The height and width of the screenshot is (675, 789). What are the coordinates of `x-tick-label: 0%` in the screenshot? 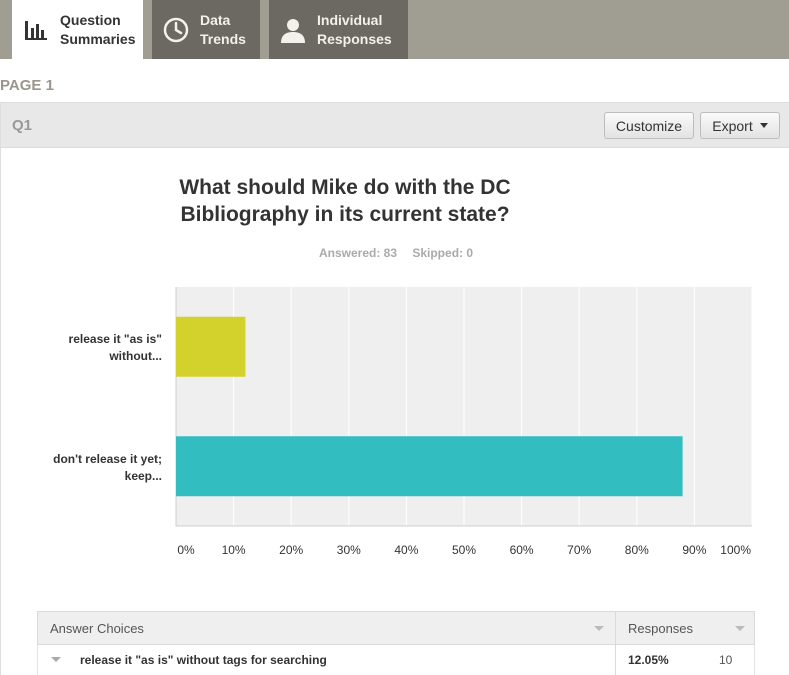 It's located at (186, 550).